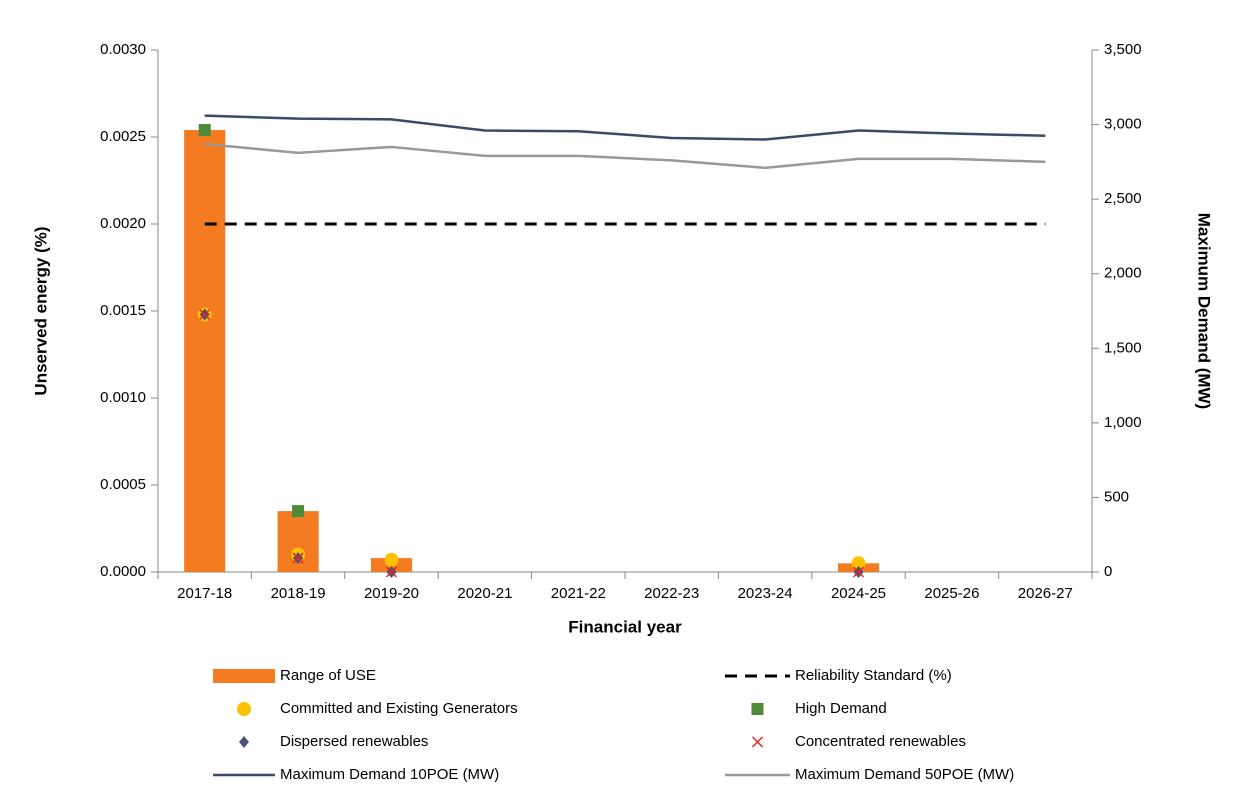 This screenshot has height=792, width=1233. I want to click on y2-tick-label: 1,000, so click(1123, 422).